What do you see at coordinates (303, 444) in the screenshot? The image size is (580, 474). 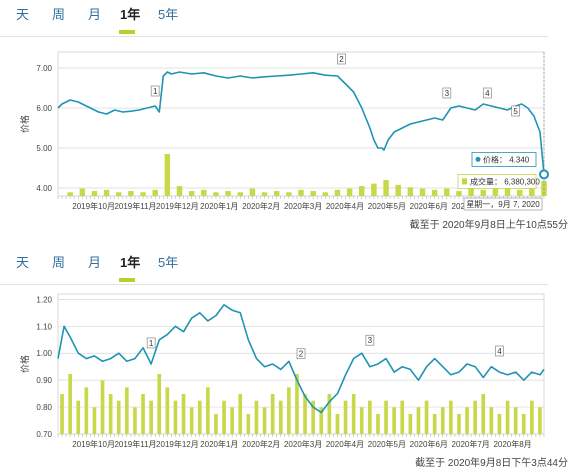 I see `x-tick-label: 2020年3月` at bounding box center [303, 444].